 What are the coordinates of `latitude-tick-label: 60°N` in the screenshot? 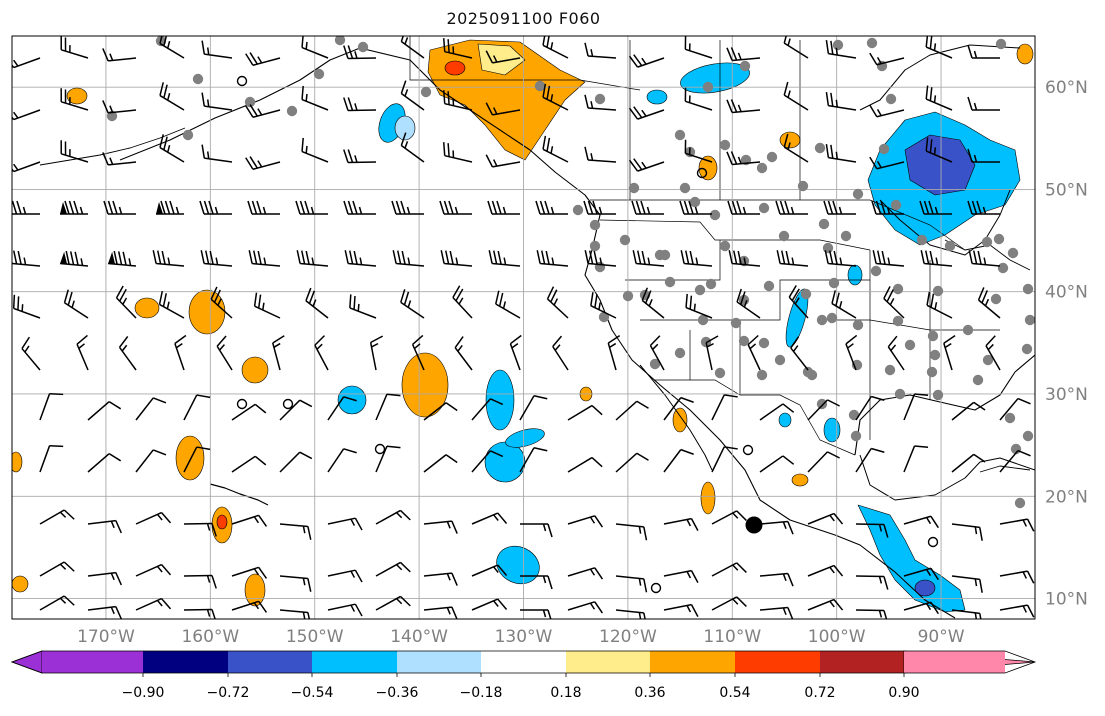 It's located at (1066, 88).